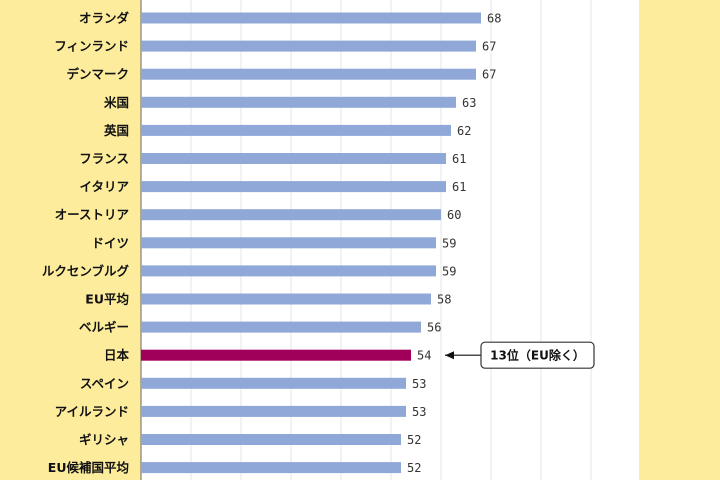  Describe the element at coordinates (110, 242) in the screenshot. I see `category-label: ドイツ` at that location.